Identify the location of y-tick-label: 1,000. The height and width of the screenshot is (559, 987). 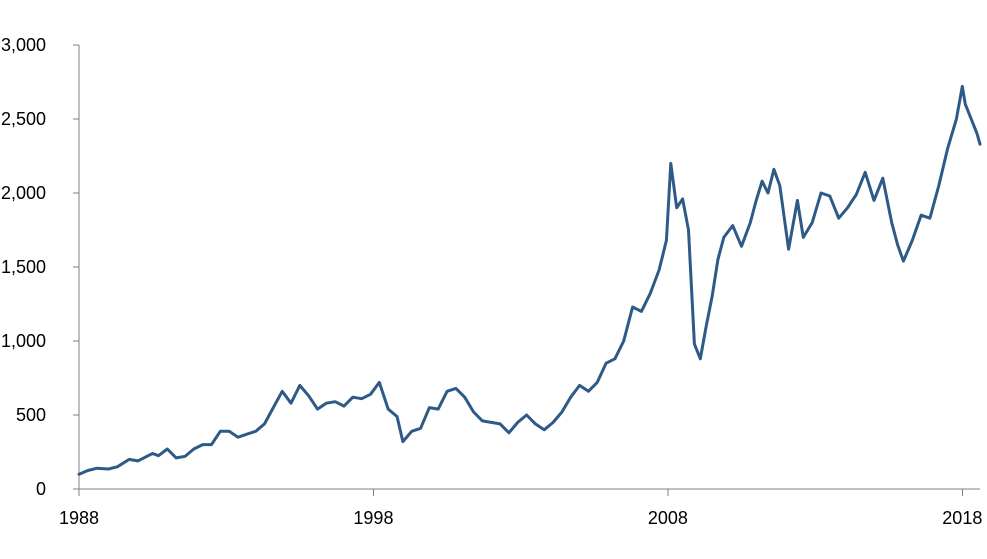
(23, 341).